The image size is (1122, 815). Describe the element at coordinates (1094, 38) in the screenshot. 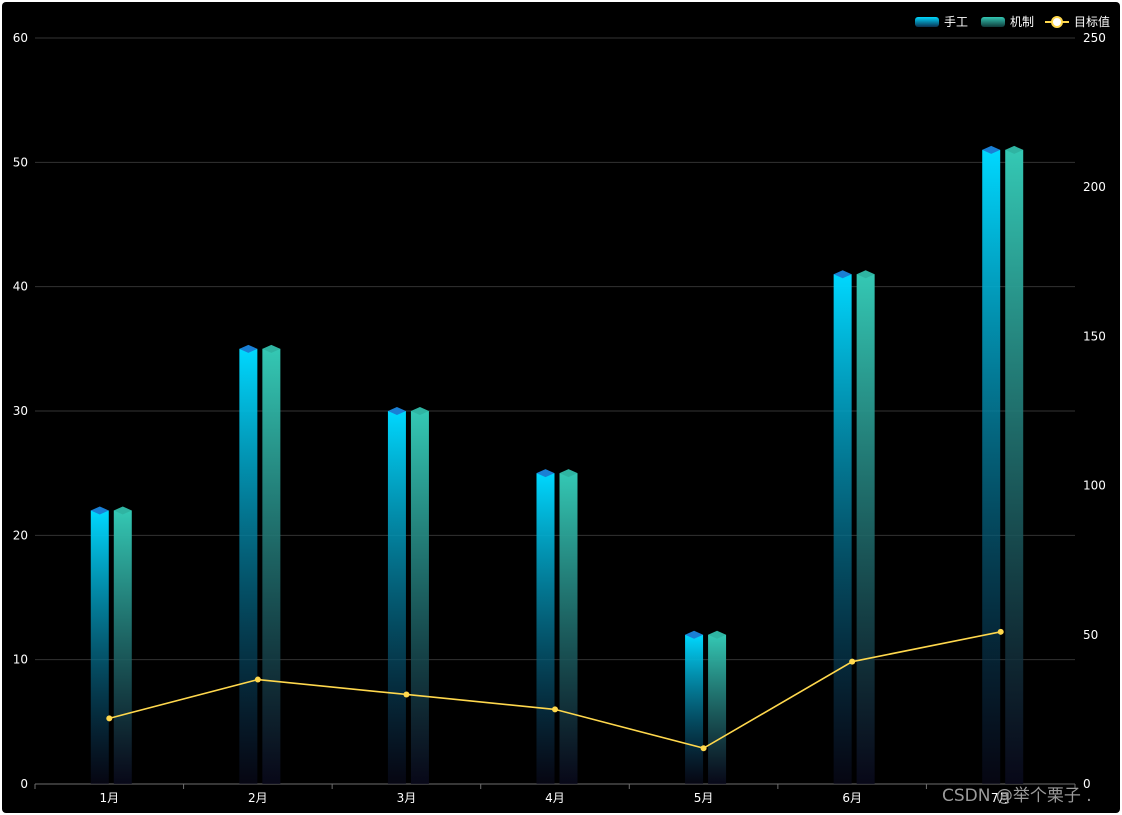

I see `y-right-tick-label: 250` at that location.